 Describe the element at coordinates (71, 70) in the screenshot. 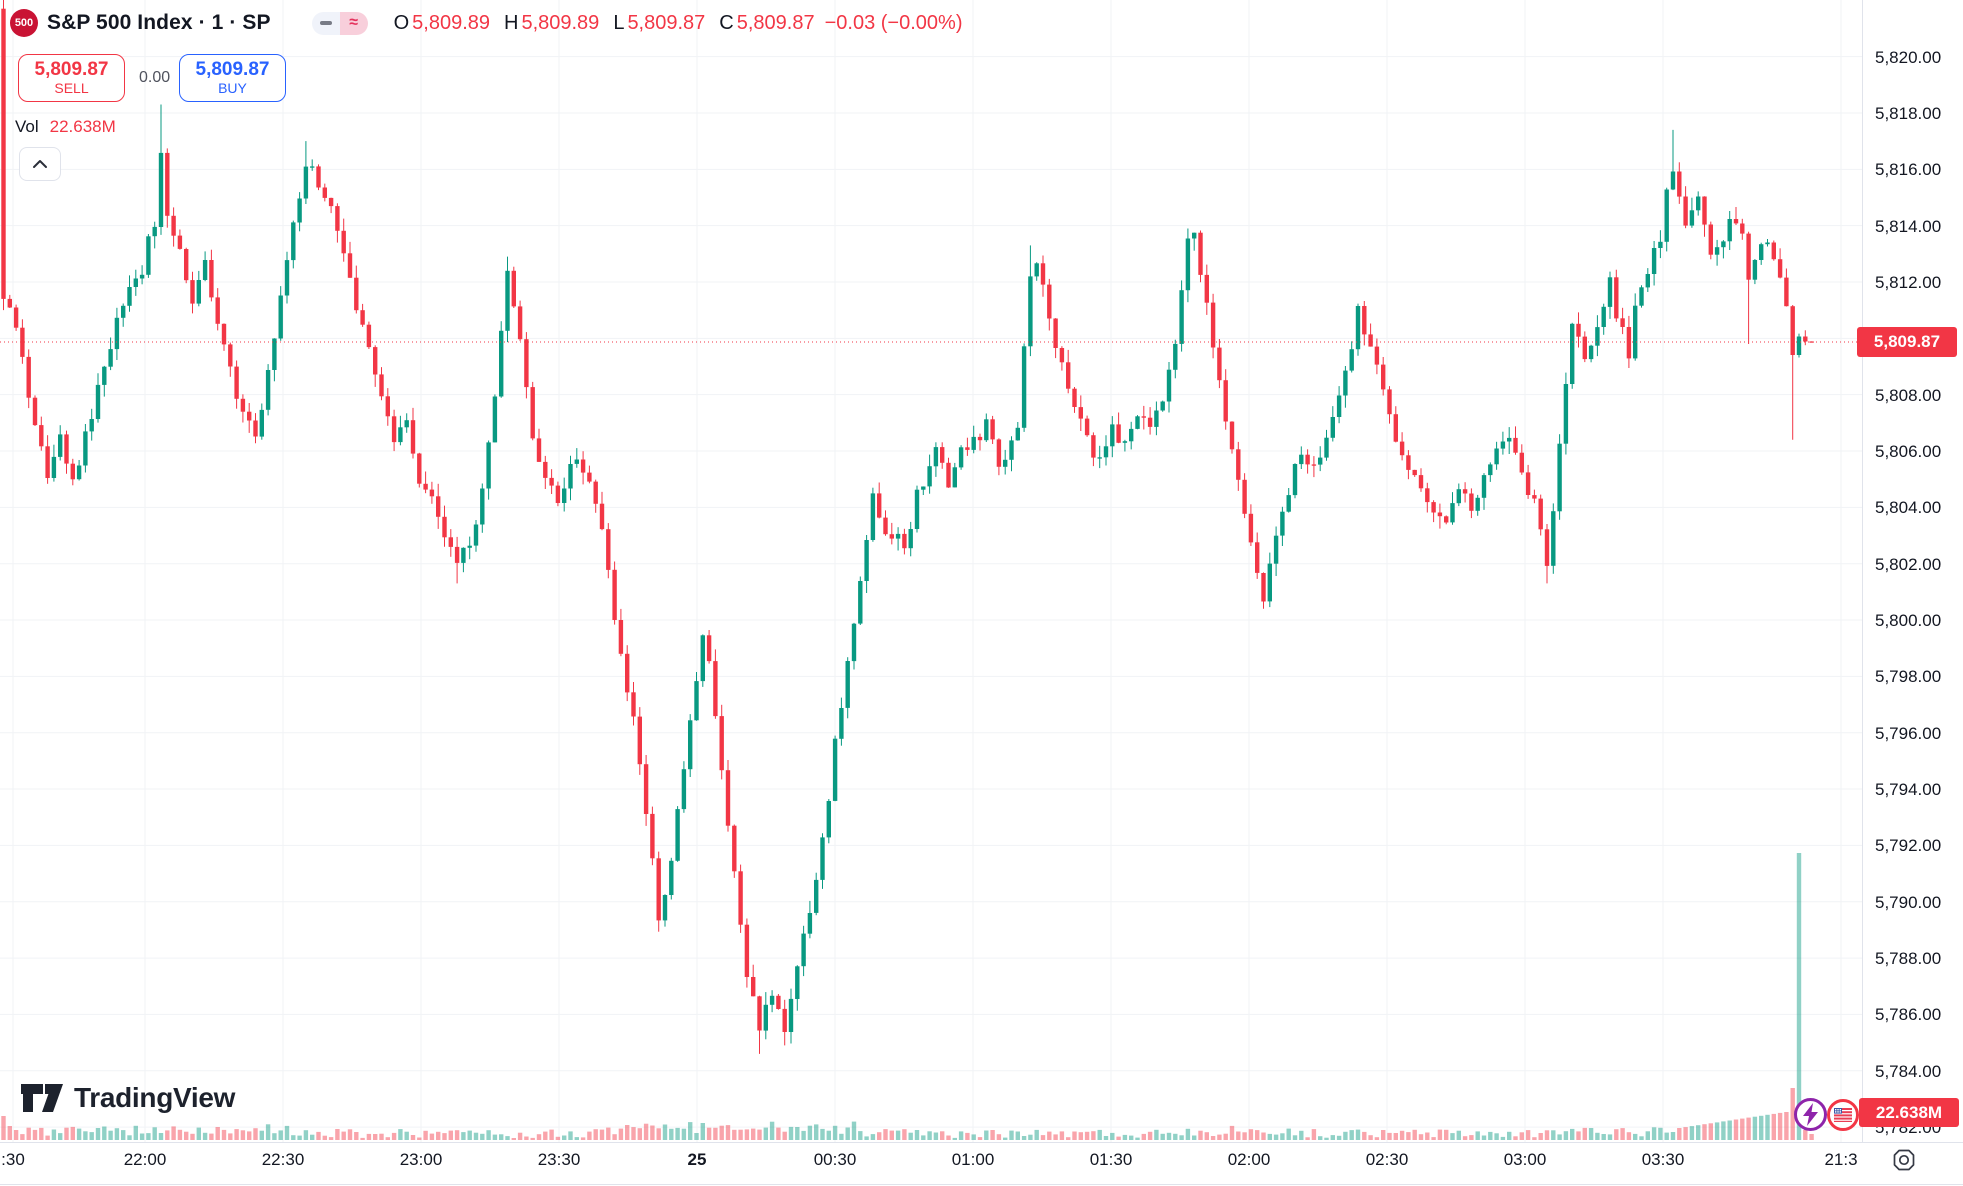

I see `sell-price: 5,809.87` at that location.